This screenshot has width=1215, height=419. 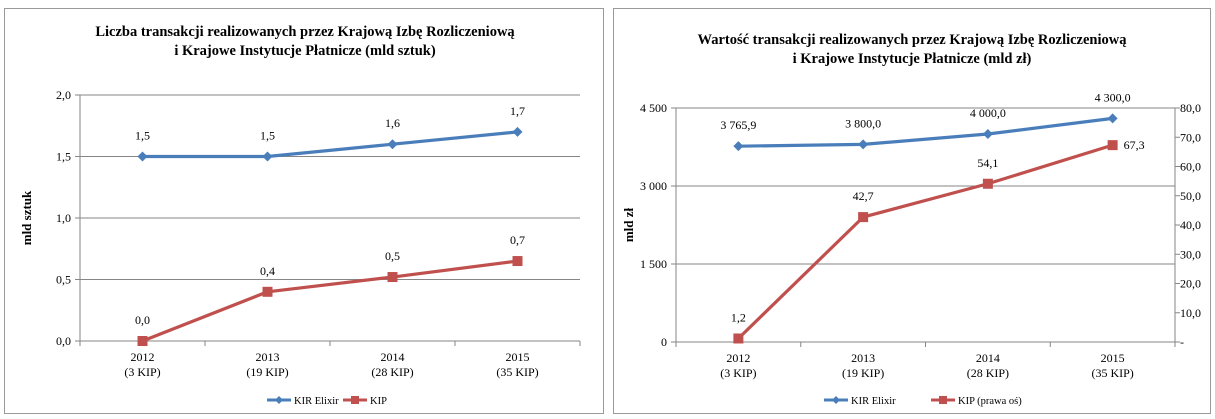 I want to click on y2-tick-label: 80,0, so click(x=1190, y=108).